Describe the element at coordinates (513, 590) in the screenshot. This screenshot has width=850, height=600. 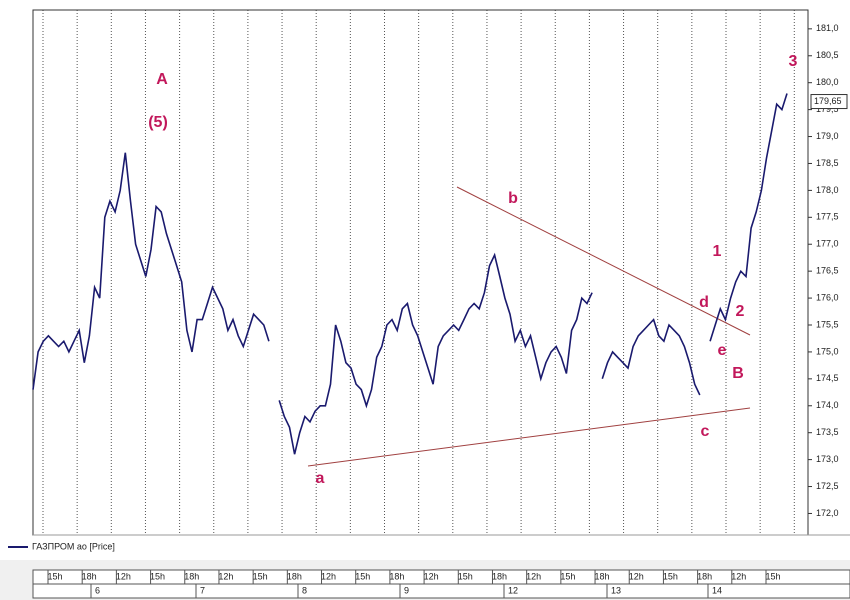
I see `day-label: 12` at that location.